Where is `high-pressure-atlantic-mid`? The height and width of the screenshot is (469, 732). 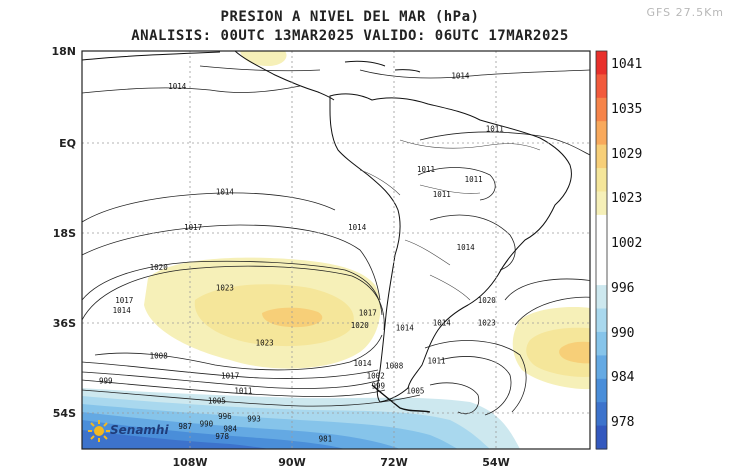 high-pressure-atlantic-mid is located at coordinates (558, 352).